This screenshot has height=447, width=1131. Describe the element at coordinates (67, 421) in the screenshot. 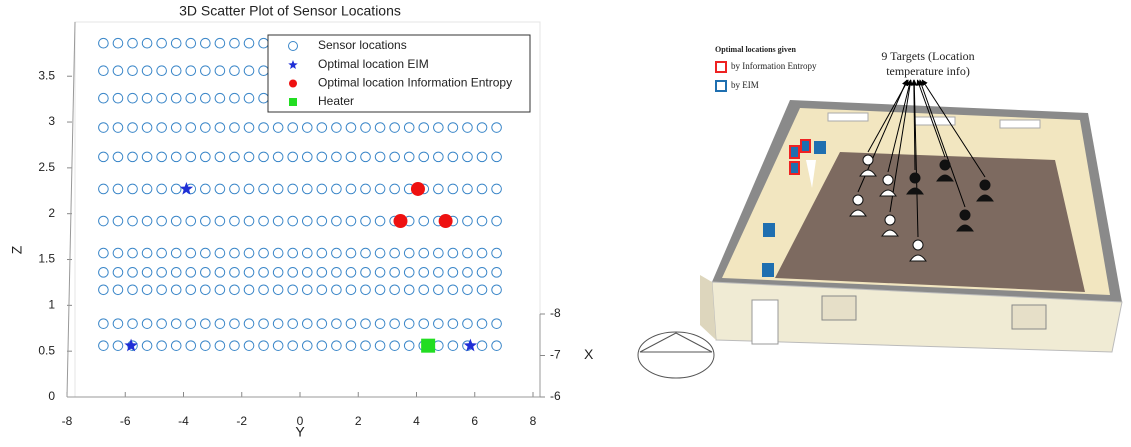

I see `x-tick-label: -8` at that location.